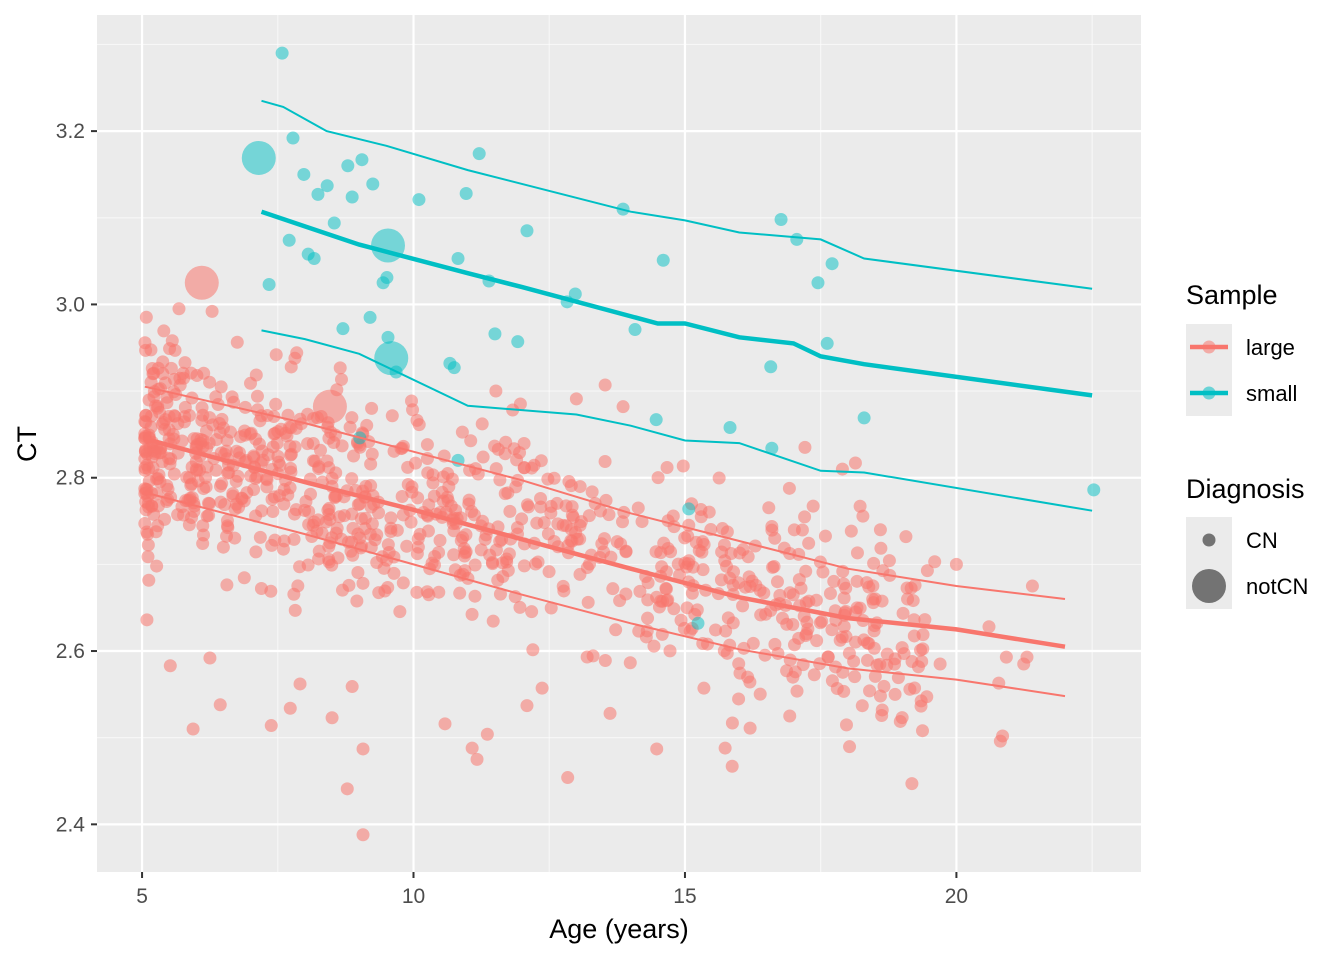 The image size is (1344, 960). I want to click on legend-label-notCN: notCN, so click(1277, 586).